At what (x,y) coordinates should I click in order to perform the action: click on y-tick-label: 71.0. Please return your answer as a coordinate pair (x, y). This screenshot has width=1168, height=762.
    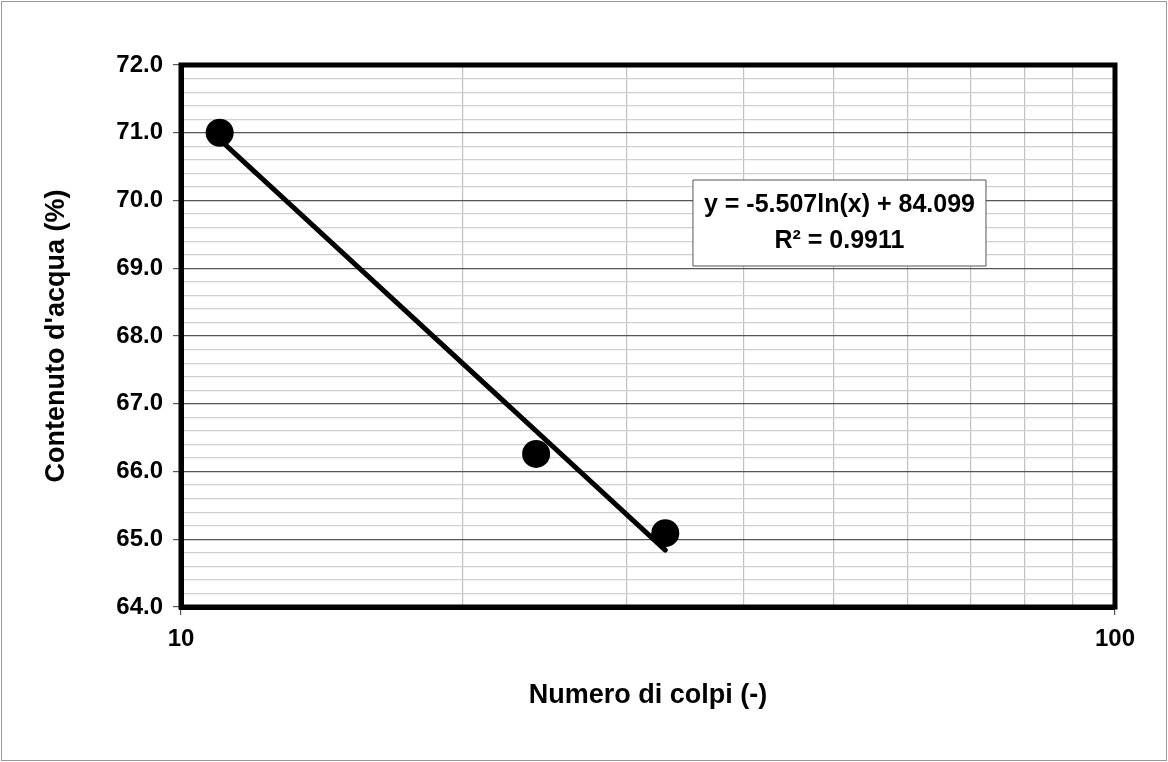
    Looking at the image, I should click on (139, 131).